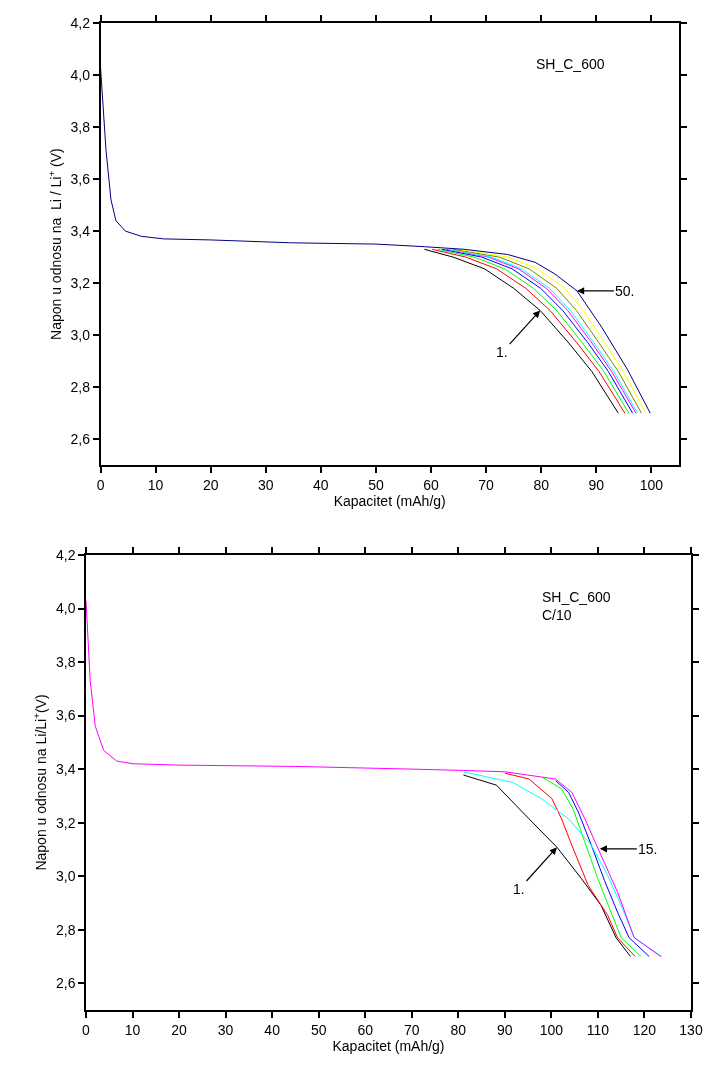 The width and height of the screenshot is (715, 1077). What do you see at coordinates (576, 606) in the screenshot?
I see `annotation: SH_C_600 C/10` at bounding box center [576, 606].